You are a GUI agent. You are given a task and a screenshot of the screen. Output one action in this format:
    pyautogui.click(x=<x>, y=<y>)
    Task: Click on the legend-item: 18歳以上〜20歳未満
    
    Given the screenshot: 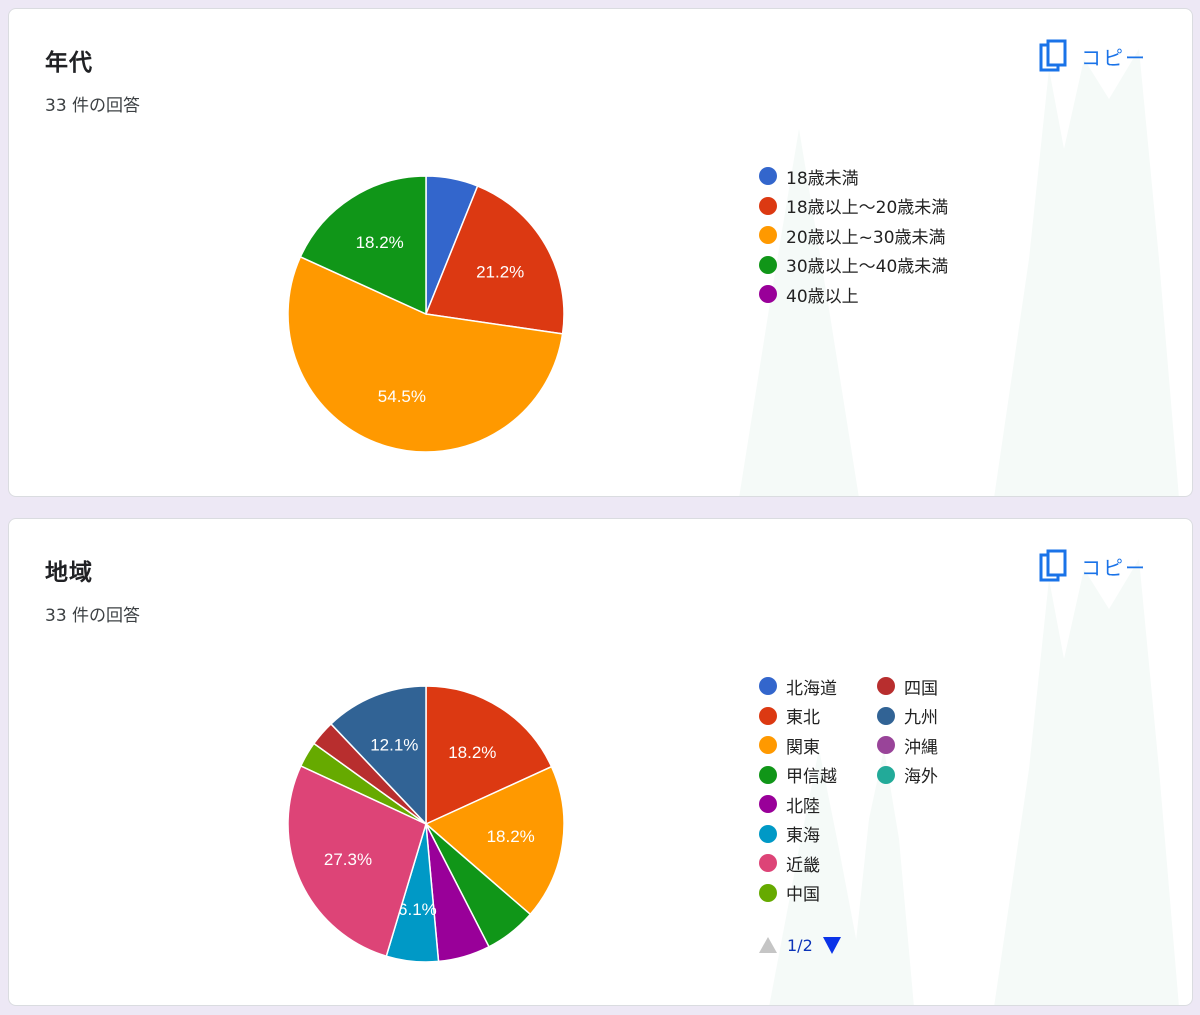 What is the action you would take?
    pyautogui.click(x=854, y=206)
    